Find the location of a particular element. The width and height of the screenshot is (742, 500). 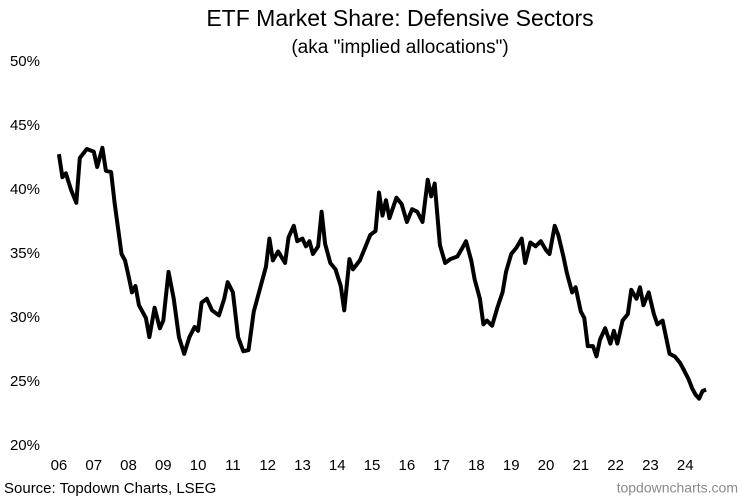

x-tick-label: 09 is located at coordinates (163, 465).